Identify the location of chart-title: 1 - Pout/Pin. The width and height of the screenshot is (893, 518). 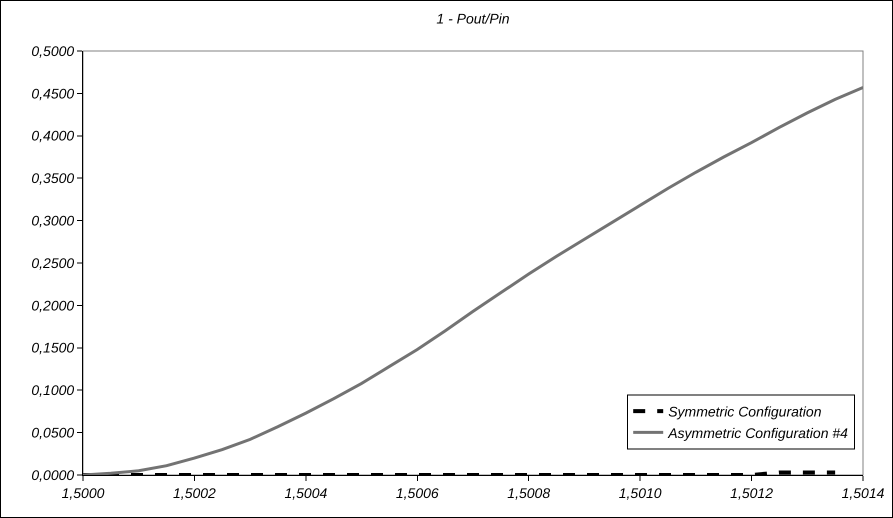
(473, 18).